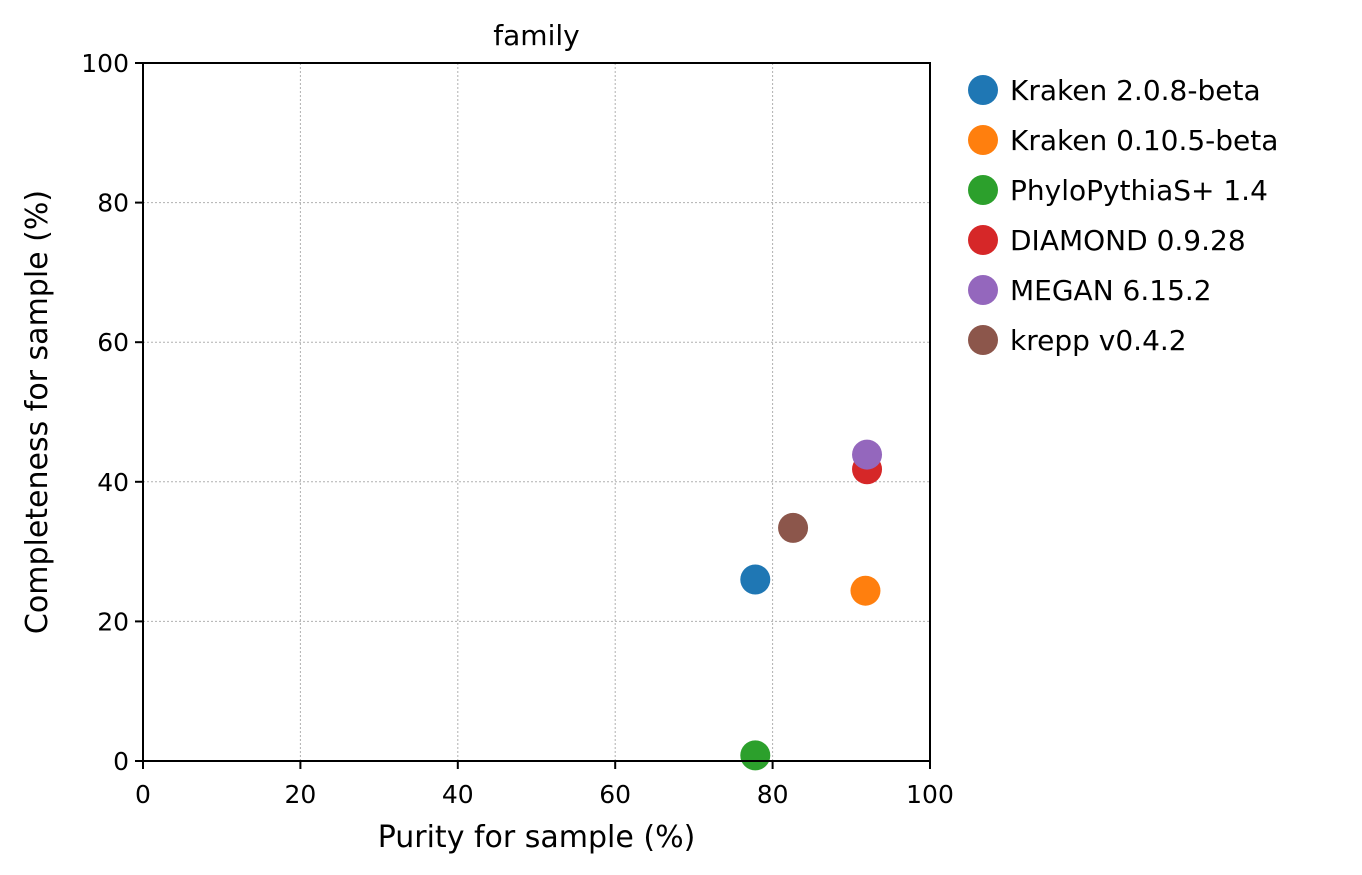 This screenshot has width=1362, height=875. Describe the element at coordinates (113, 621) in the screenshot. I see `y-tick-label: 20` at that location.